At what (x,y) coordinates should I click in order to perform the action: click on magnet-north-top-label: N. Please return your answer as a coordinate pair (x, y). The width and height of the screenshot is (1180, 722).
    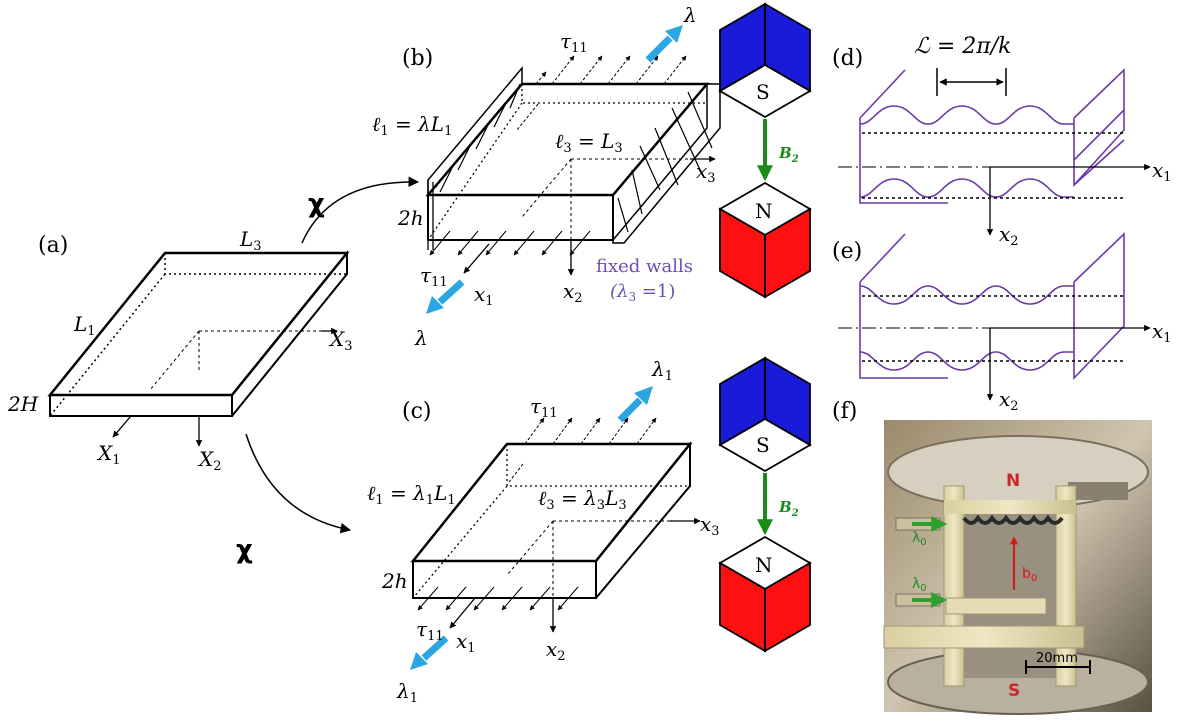
    Looking at the image, I should click on (764, 211).